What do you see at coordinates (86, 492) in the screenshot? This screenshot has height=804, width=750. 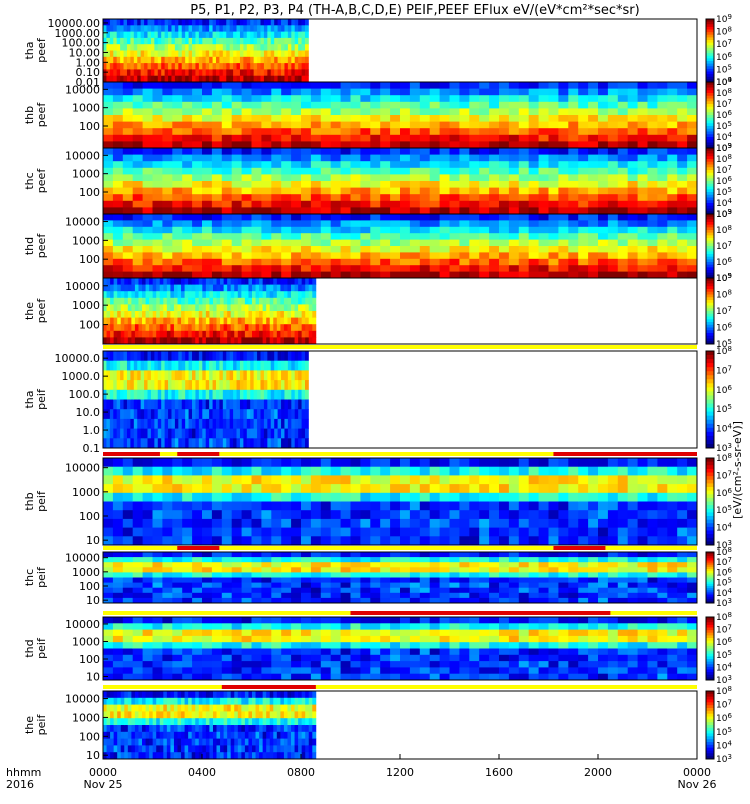 I see `y-tick-label: 1000` at bounding box center [86, 492].